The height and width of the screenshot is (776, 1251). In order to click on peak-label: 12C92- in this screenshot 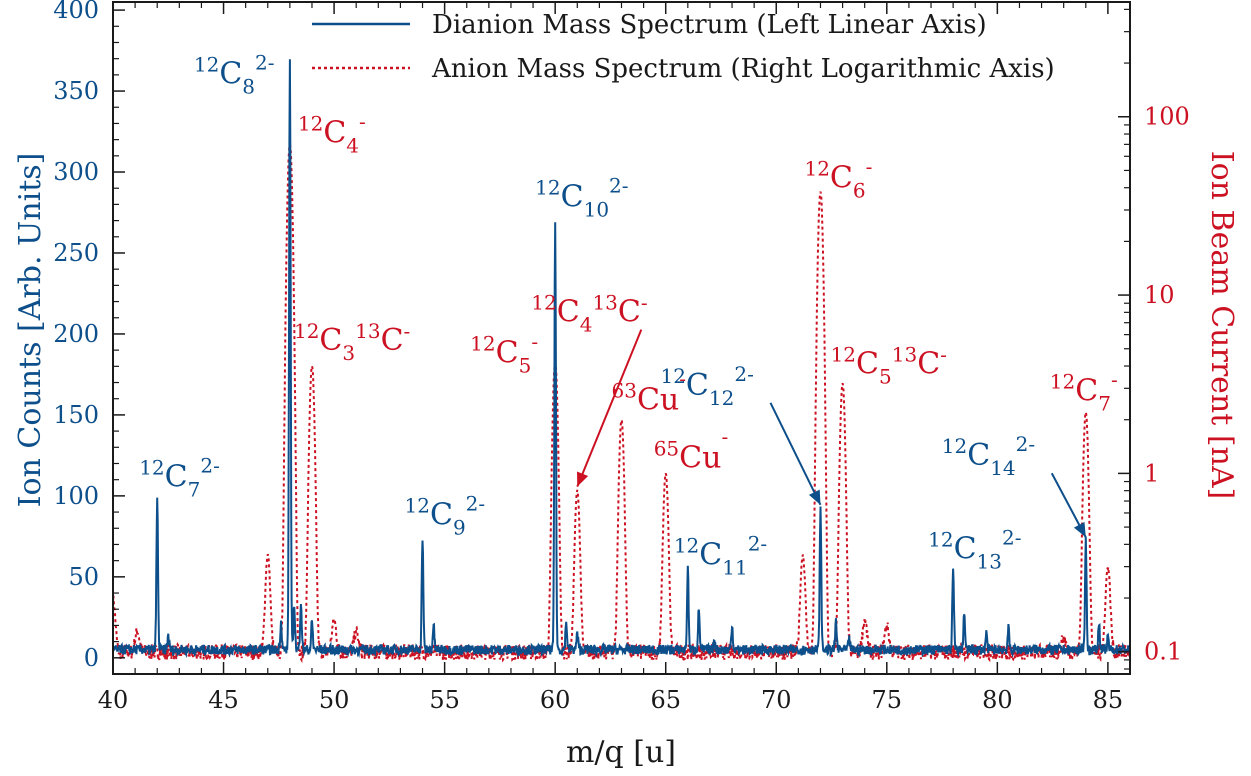, I will do `click(445, 515)`.